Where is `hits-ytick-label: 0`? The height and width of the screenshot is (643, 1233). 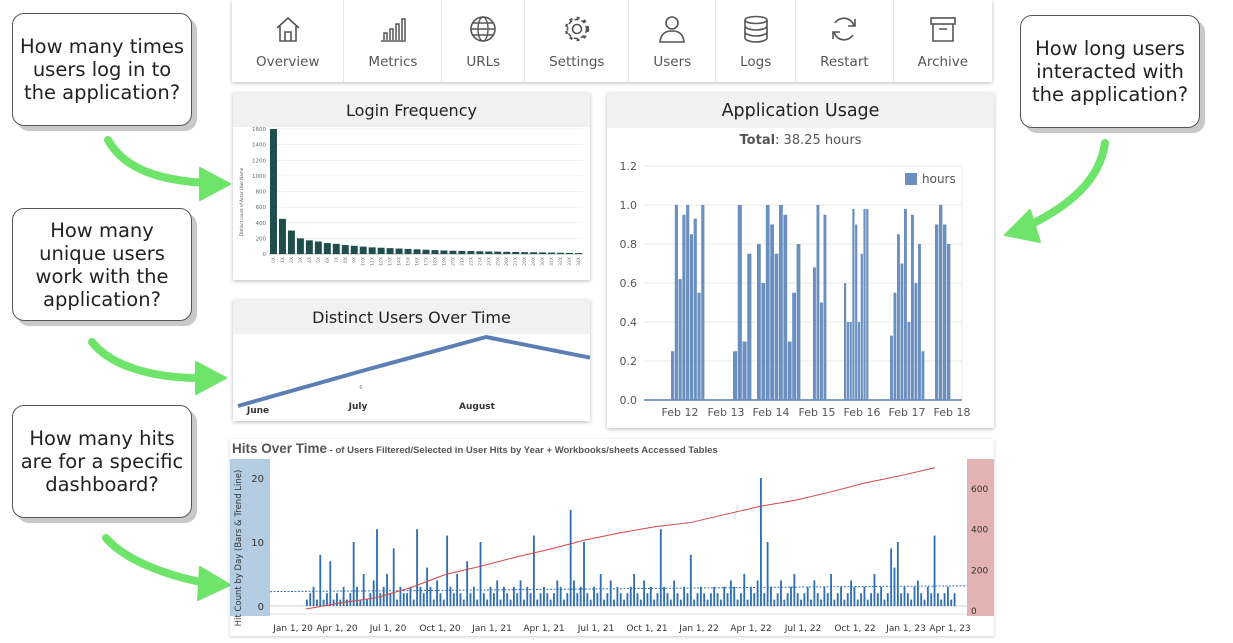
hits-ytick-label: 0 is located at coordinates (261, 607).